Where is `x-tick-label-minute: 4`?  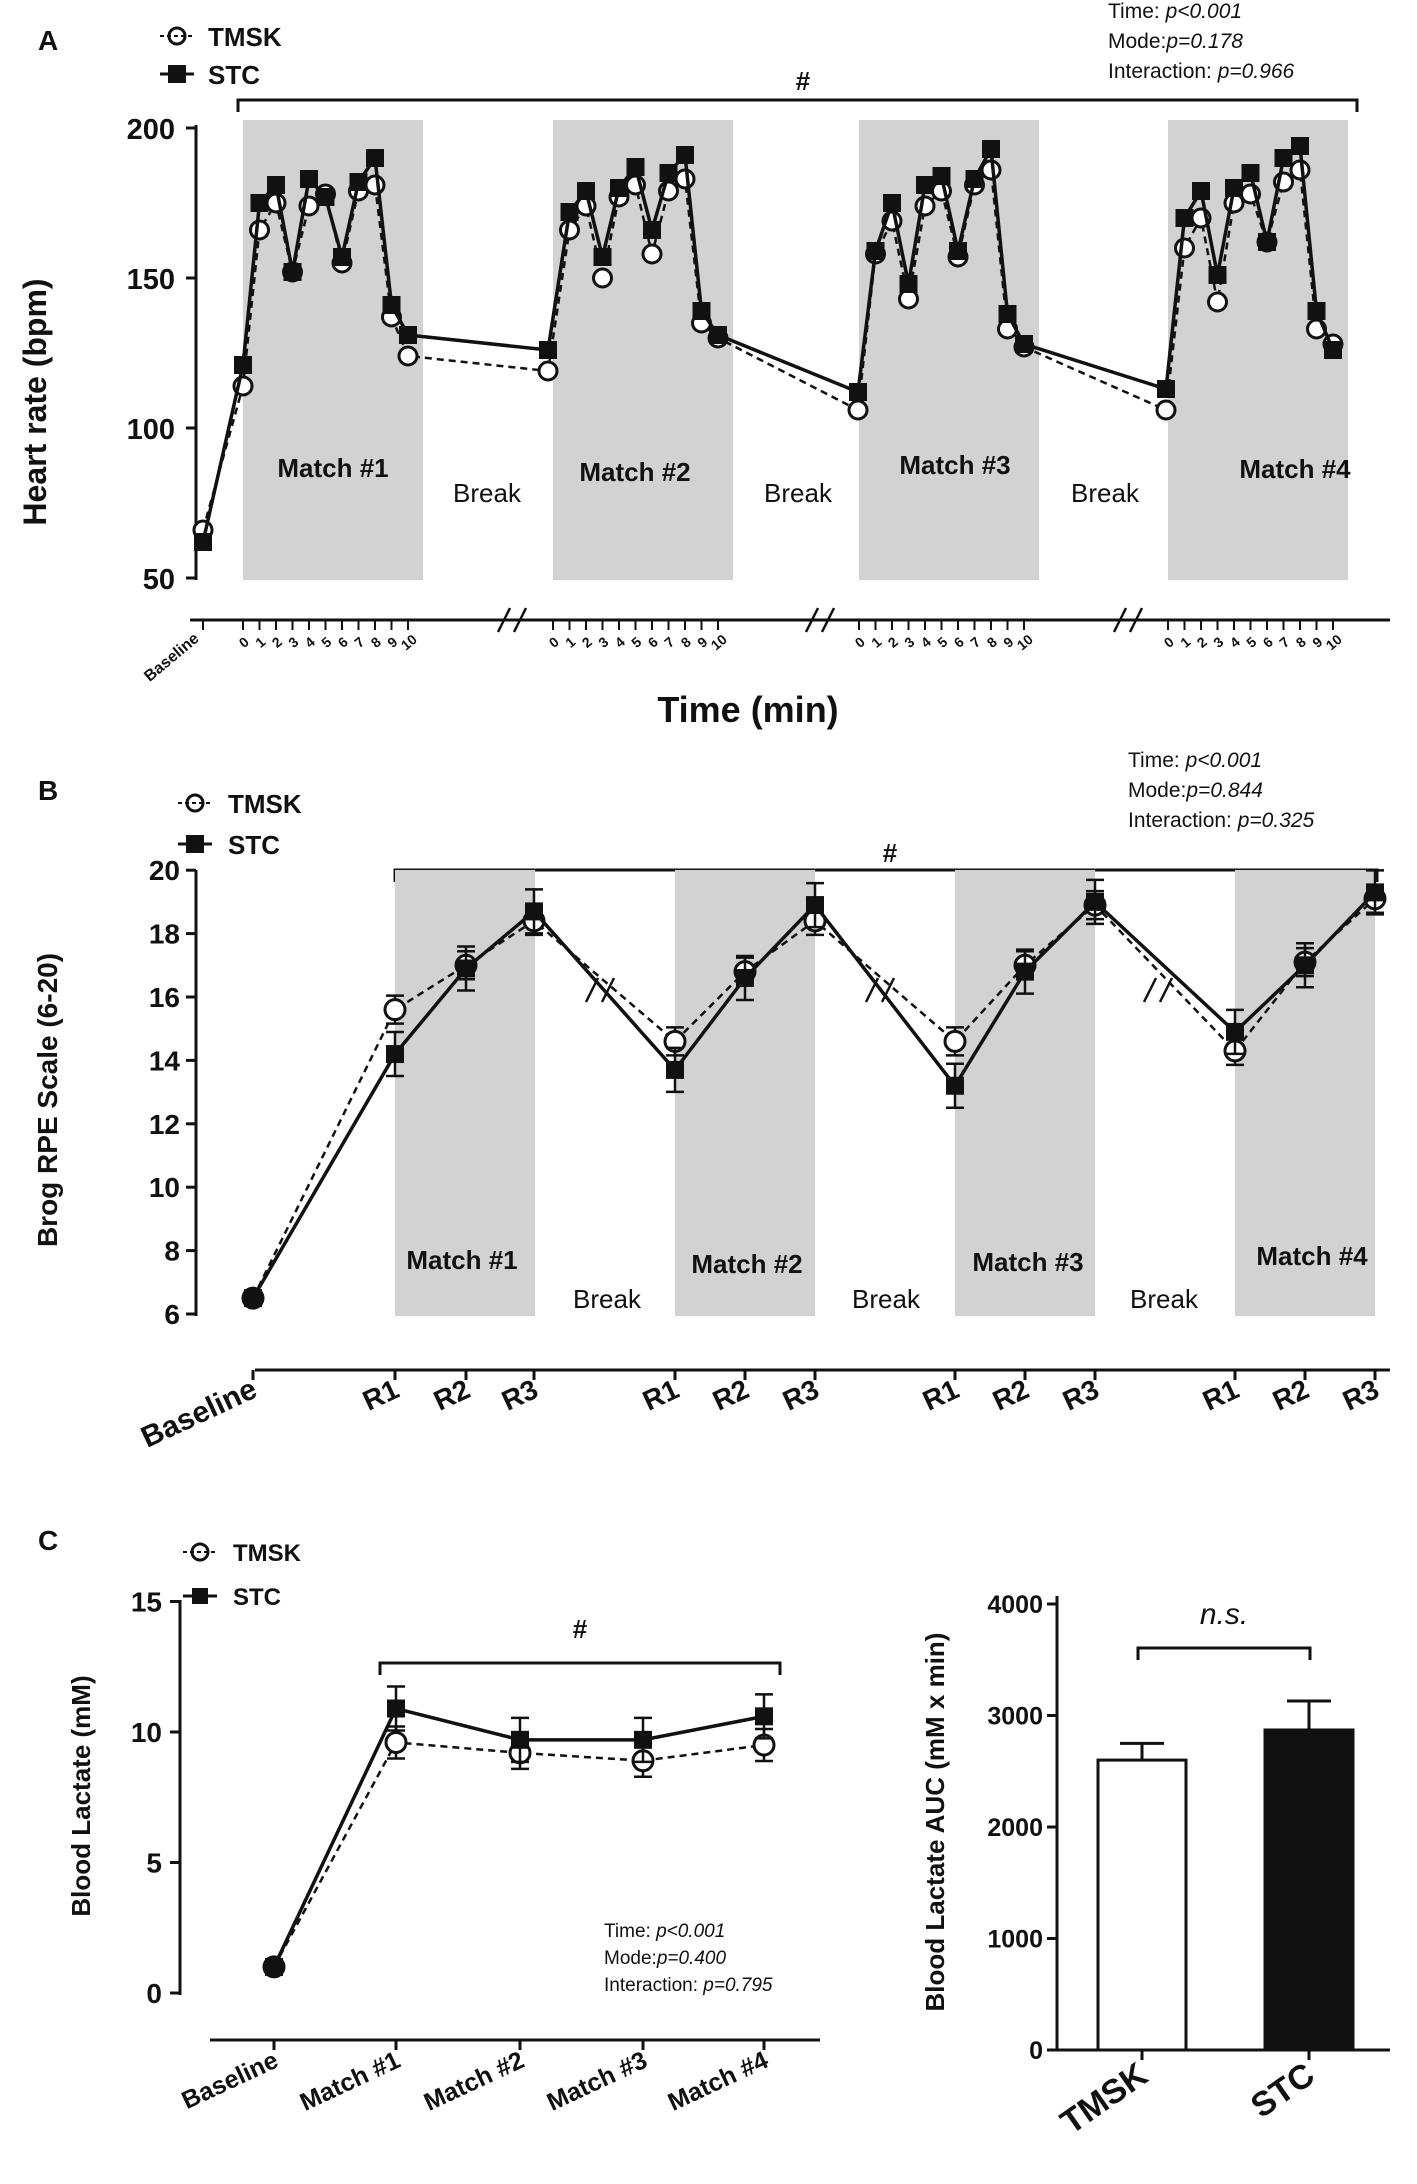 x-tick-label-minute: 4 is located at coordinates (620, 641).